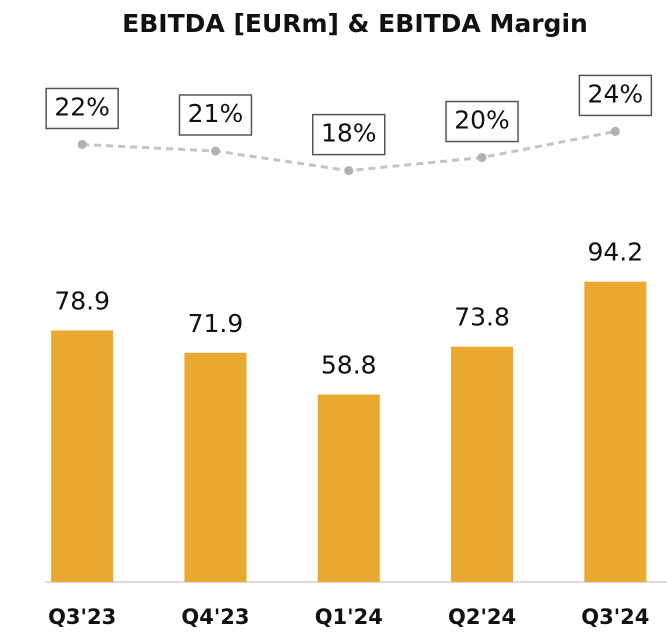 Image resolution: width=667 pixels, height=636 pixels. I want to click on data-label: 94.2, so click(616, 252).